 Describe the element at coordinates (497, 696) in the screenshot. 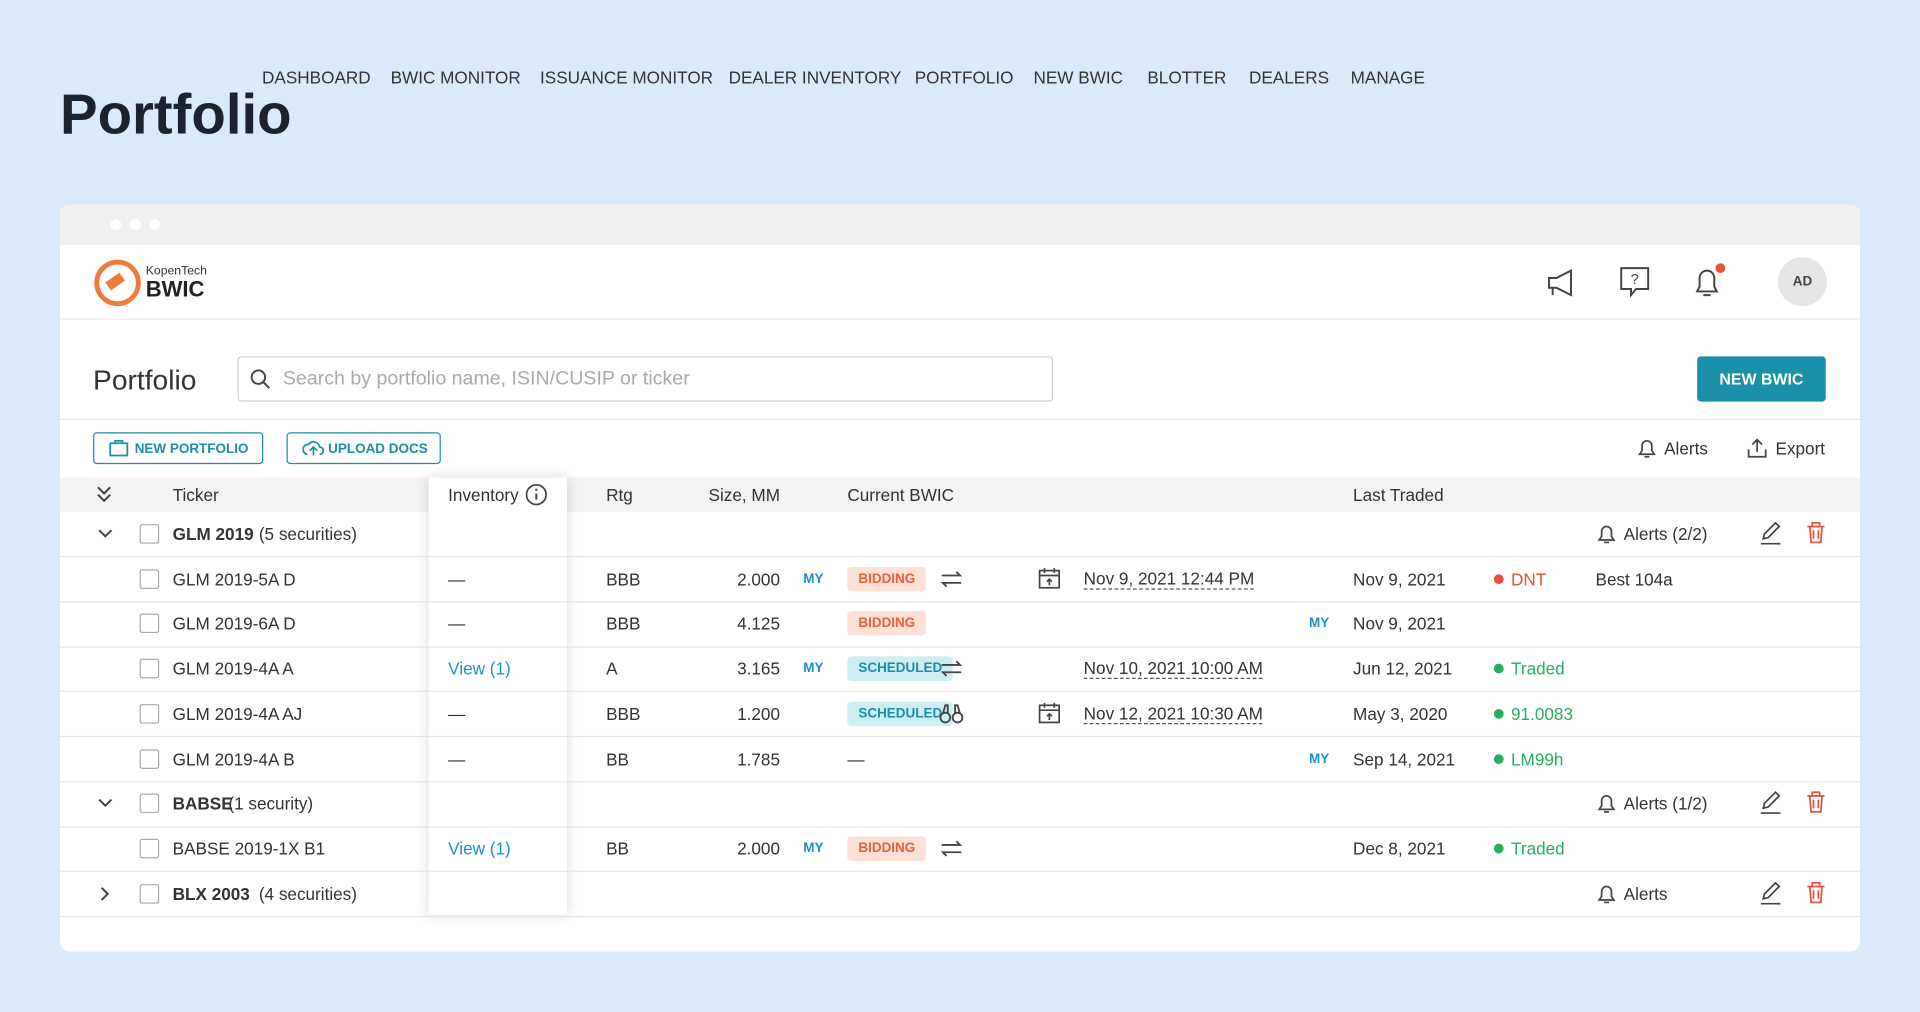

I see `inventory-column` at that location.